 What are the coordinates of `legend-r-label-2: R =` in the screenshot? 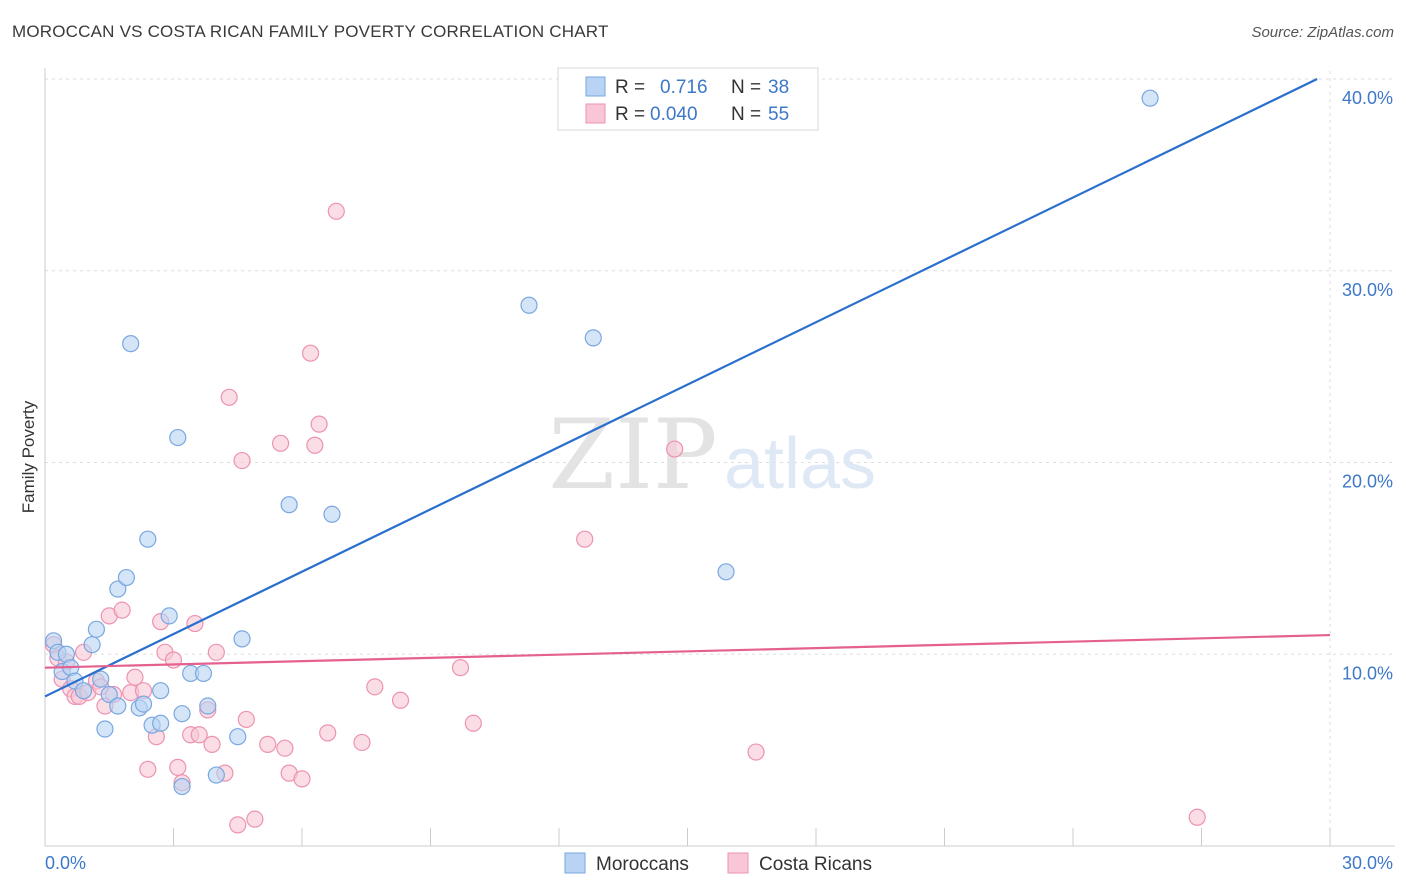 It's located at (630, 114).